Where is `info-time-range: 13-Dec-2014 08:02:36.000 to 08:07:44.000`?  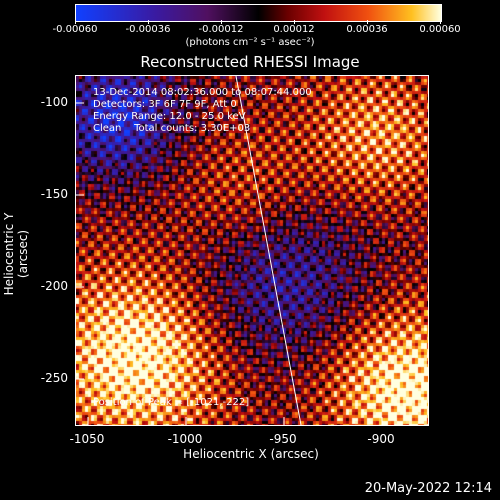 info-time-range: 13-Dec-2014 08:02:36.000 to 08:07:44.000 is located at coordinates (202, 92).